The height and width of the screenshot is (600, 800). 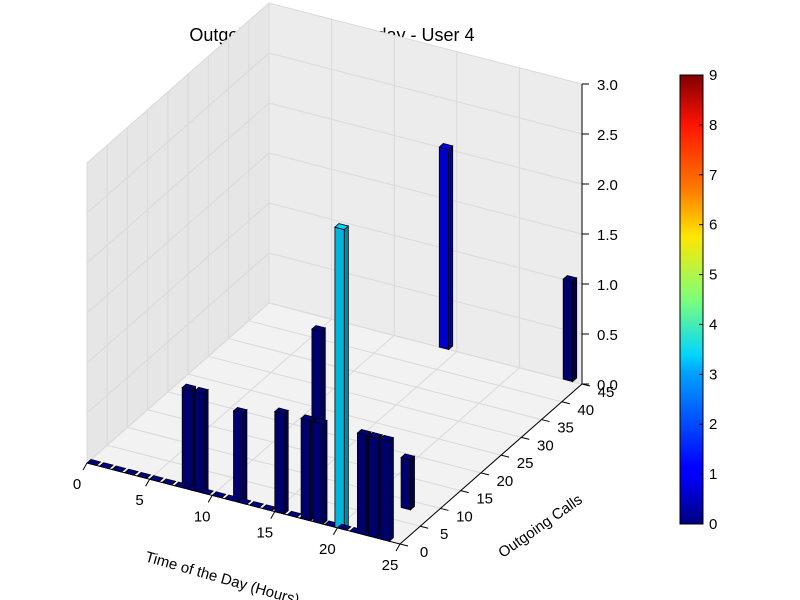 What do you see at coordinates (540, 526) in the screenshot?
I see `y-axis-label: Outgoing Calls` at bounding box center [540, 526].